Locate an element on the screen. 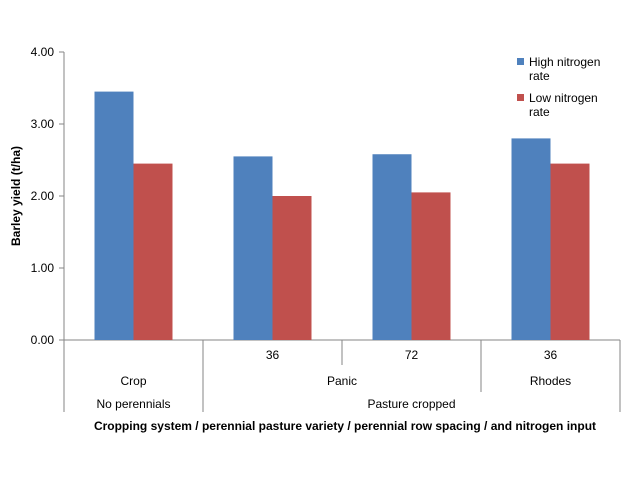  y-tick-label: 2.00 is located at coordinates (43, 196).